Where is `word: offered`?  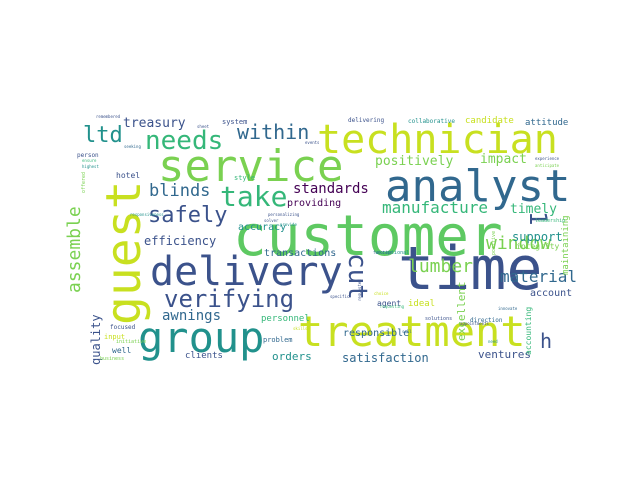
word: offered is located at coordinates (84, 182).